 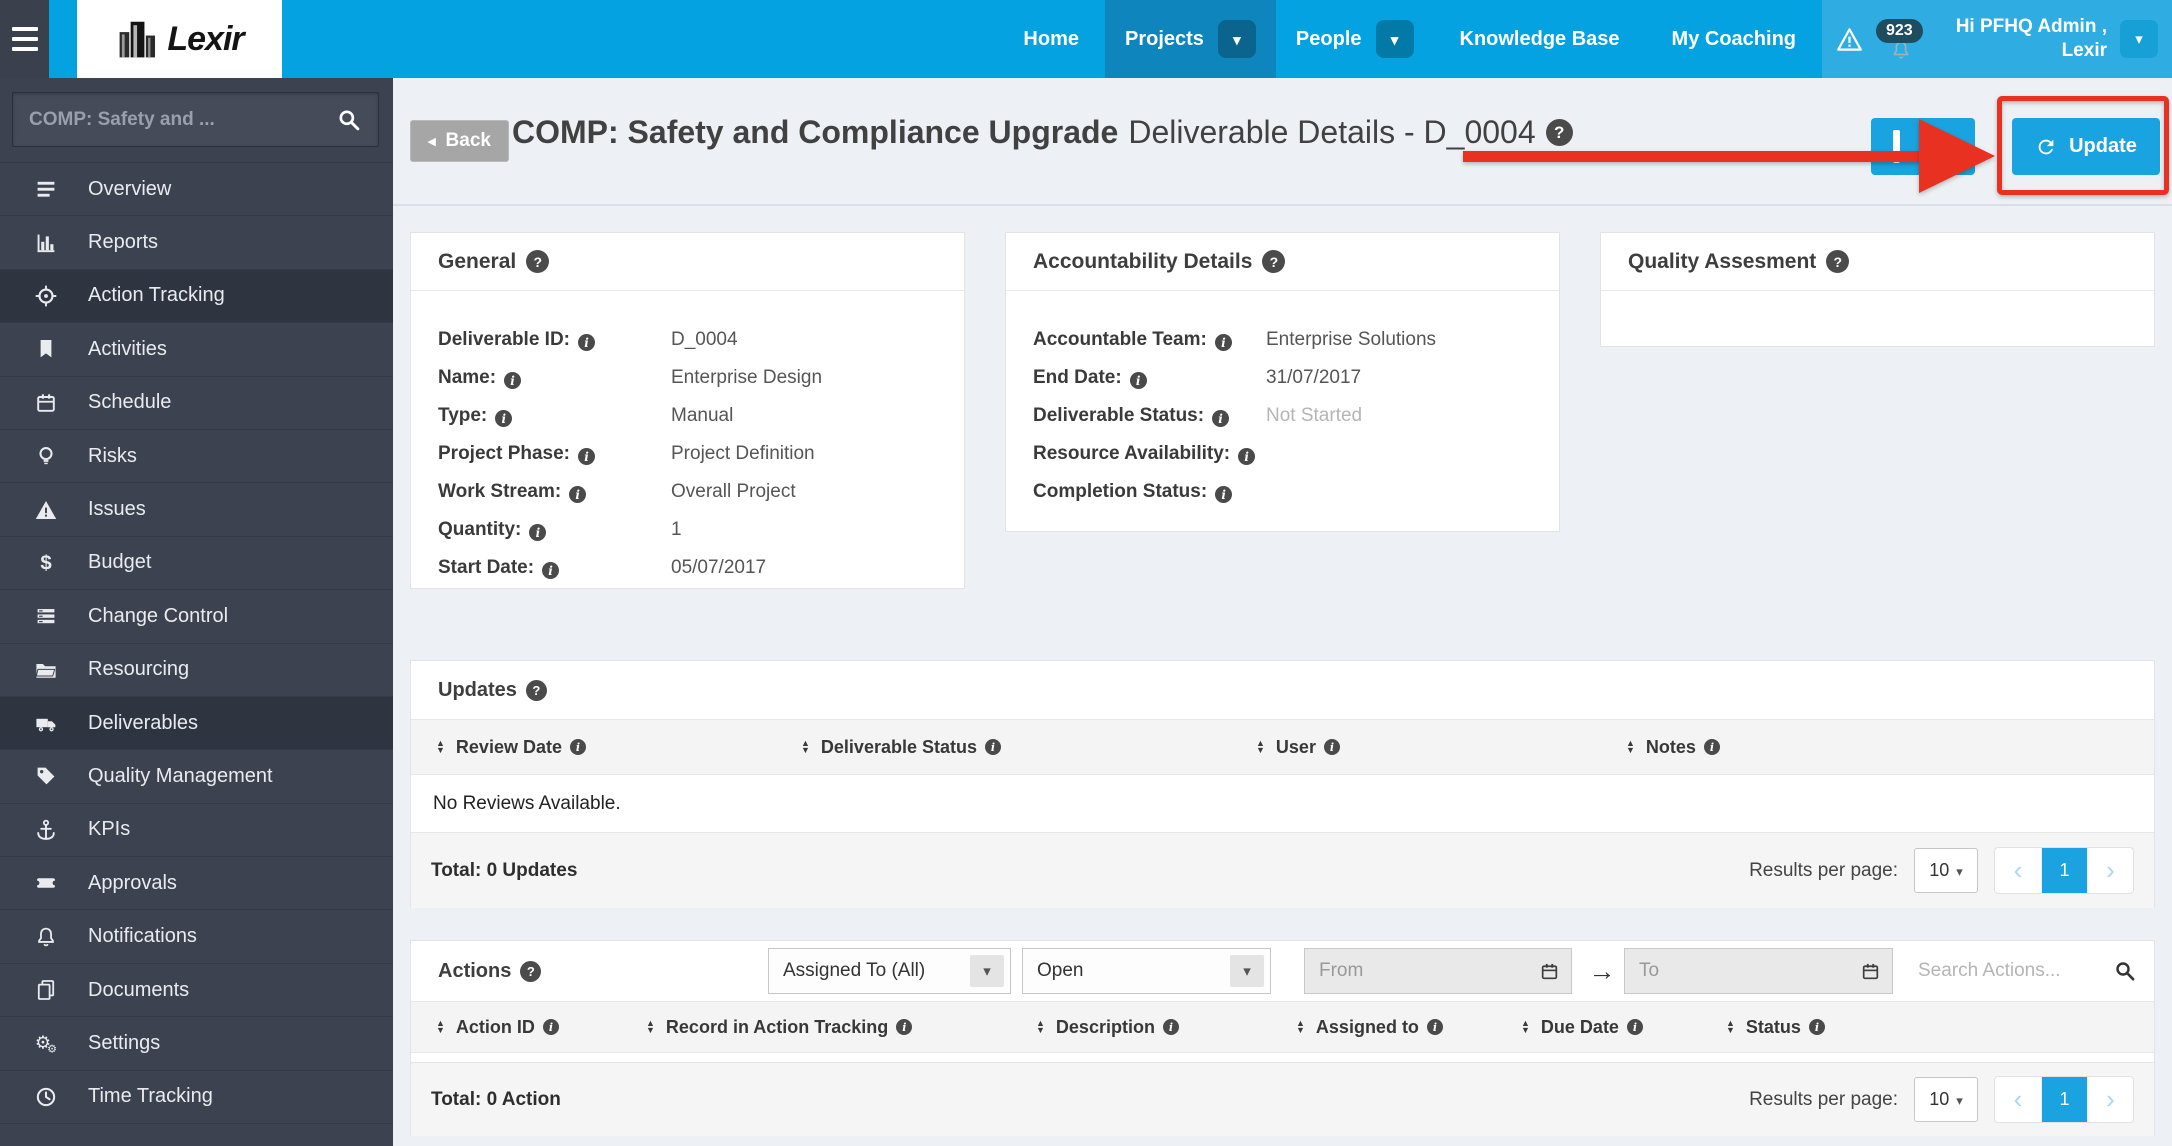 I want to click on user-menu-caret, so click(x=2139, y=39).